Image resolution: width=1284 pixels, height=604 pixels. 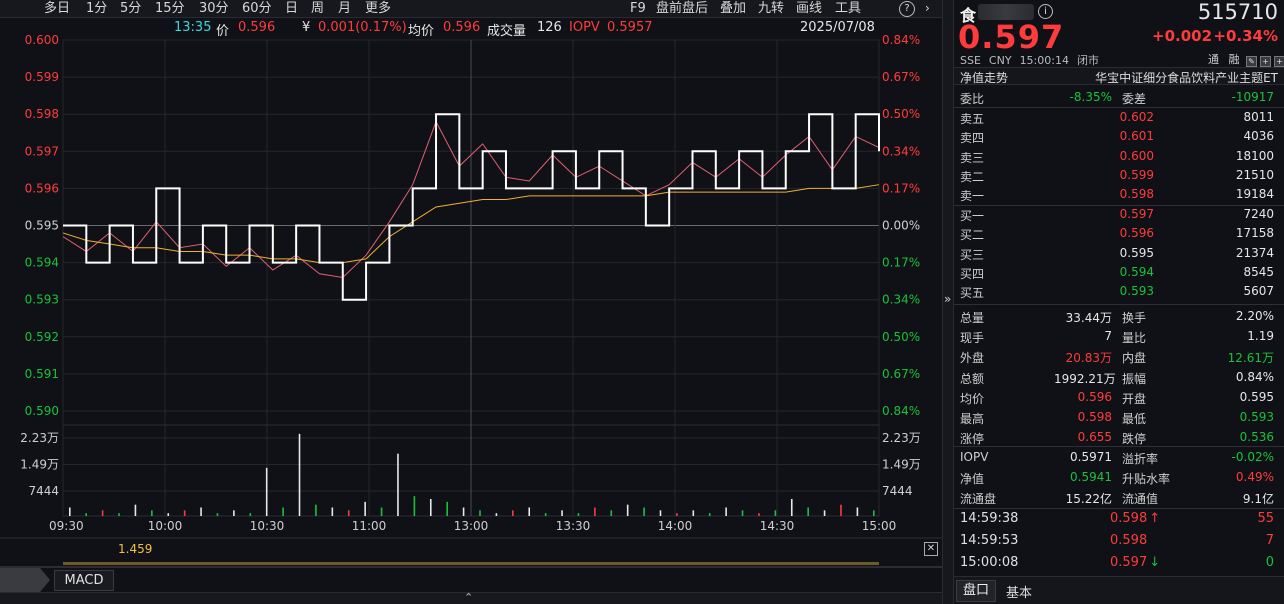 What do you see at coordinates (1182, 36) in the screenshot?
I see `price-change: +0.002` at bounding box center [1182, 36].